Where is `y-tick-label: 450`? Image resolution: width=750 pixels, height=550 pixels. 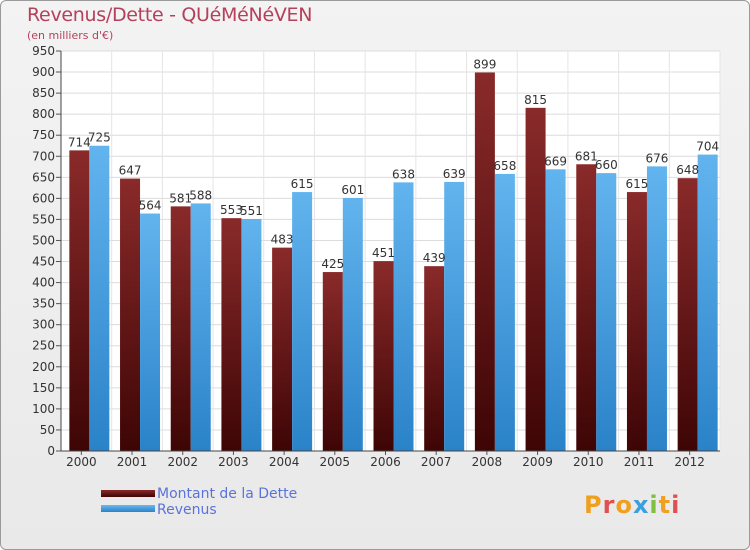
y-tick-label: 450 is located at coordinates (43, 262).